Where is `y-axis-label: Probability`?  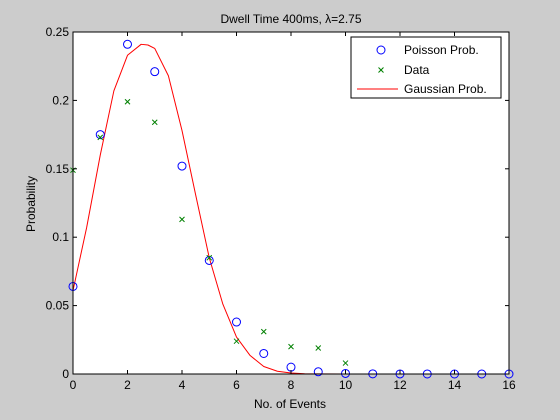 y-axis-label: Probability is located at coordinates (31, 204).